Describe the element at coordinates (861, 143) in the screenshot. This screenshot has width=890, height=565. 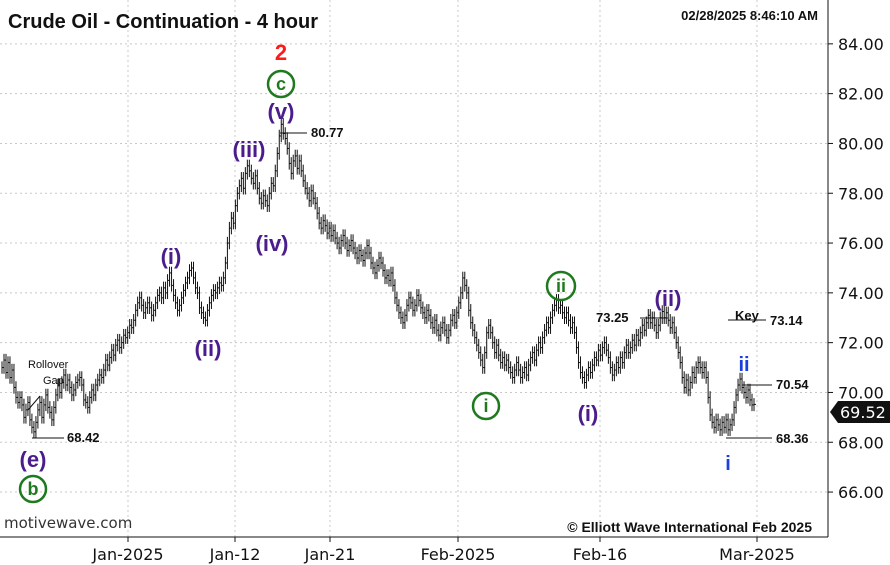
I see `y-tick-label: 80.00` at that location.